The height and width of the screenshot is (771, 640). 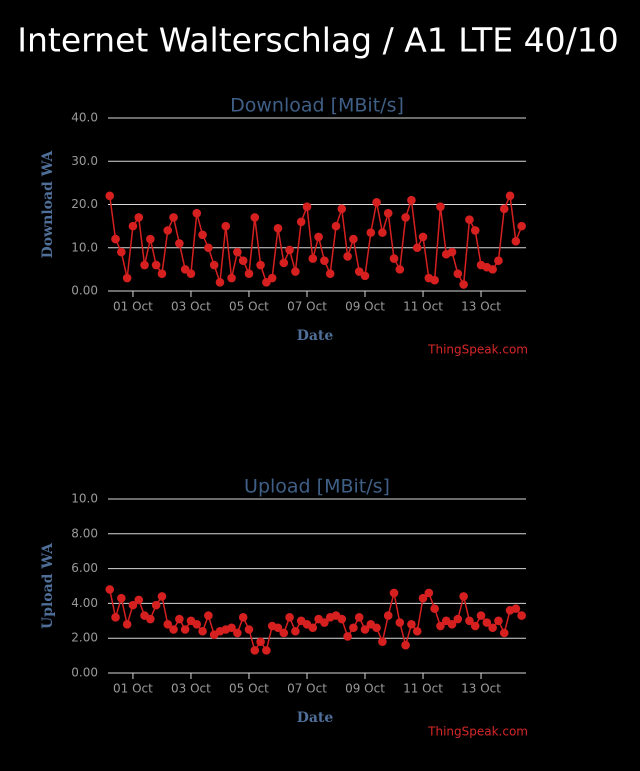 I want to click on chart-title: Upload [MBit/s], so click(x=317, y=487).